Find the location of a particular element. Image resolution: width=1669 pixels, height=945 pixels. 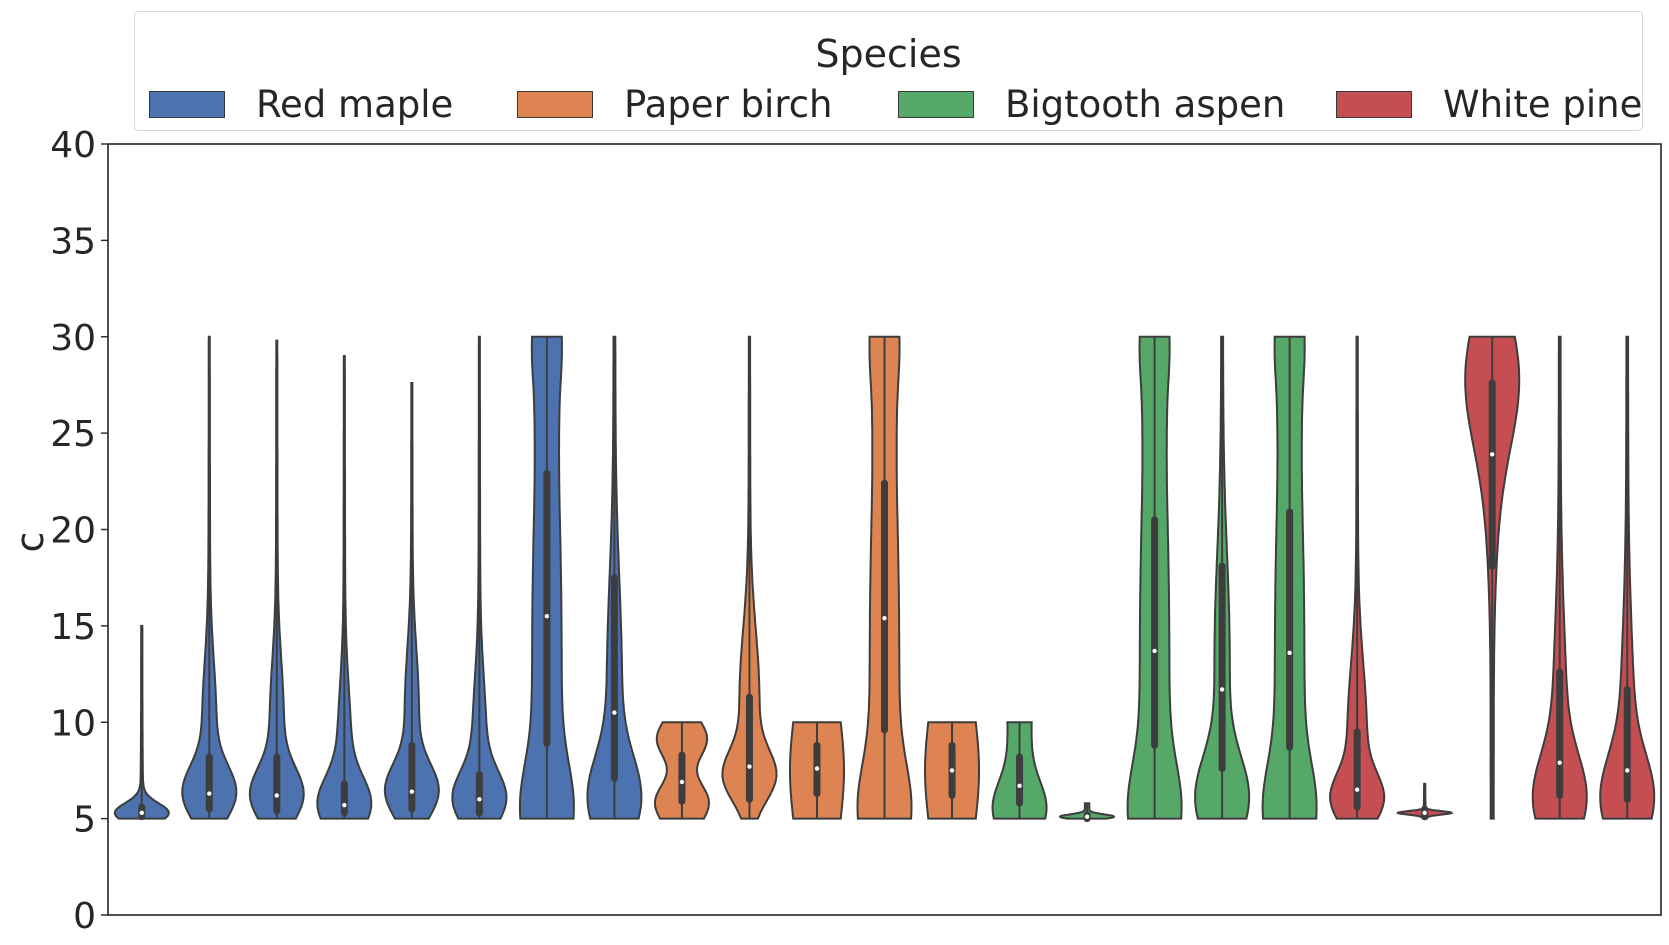

legend-swatch-white-pine is located at coordinates (1374, 104).